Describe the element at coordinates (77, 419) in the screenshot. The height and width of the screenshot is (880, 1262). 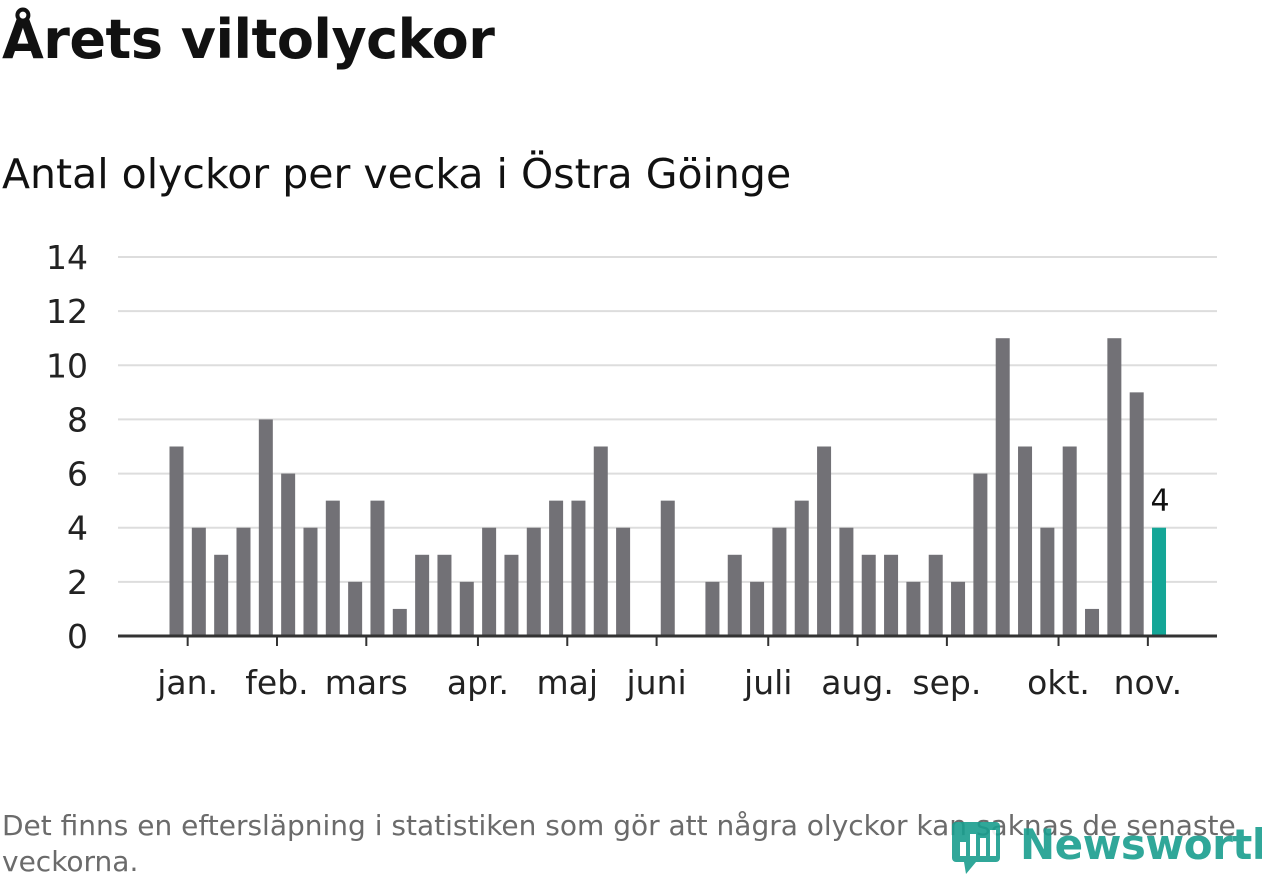
I see `y-tick-label: 8` at that location.